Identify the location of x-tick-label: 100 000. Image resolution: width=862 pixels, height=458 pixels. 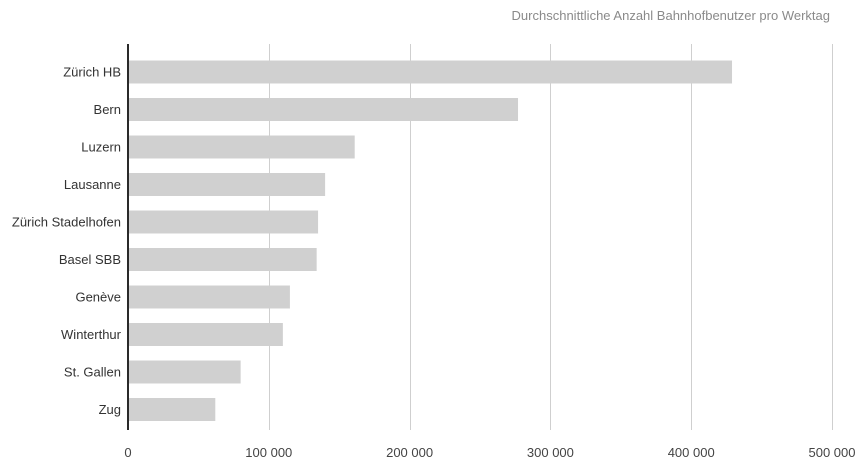
(268, 451).